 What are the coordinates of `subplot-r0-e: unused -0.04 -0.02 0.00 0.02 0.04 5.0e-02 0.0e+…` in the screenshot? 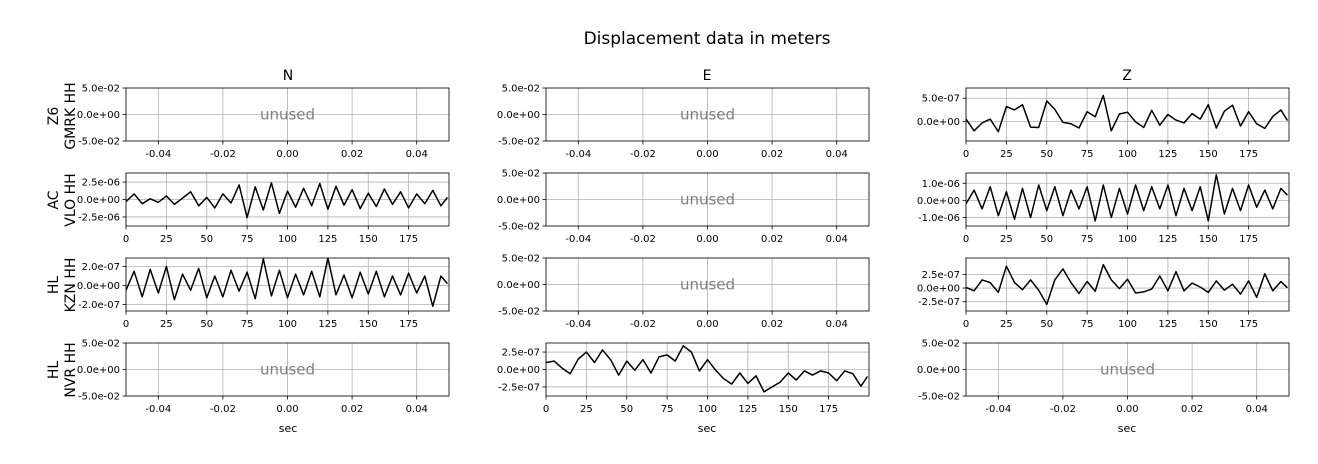 It's located at (683, 122).